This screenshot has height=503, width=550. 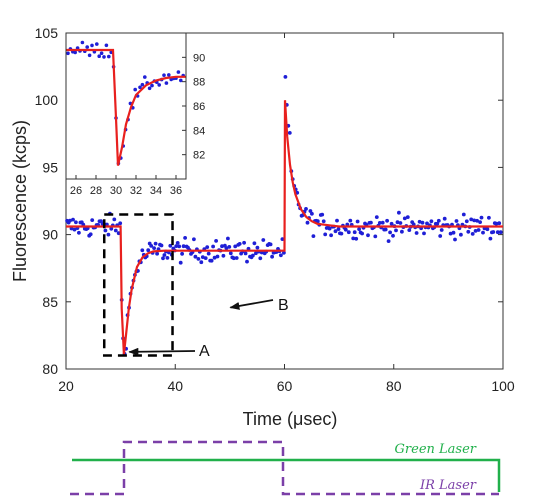 I want to click on inset-y-tick-label: 90, so click(x=199, y=58).